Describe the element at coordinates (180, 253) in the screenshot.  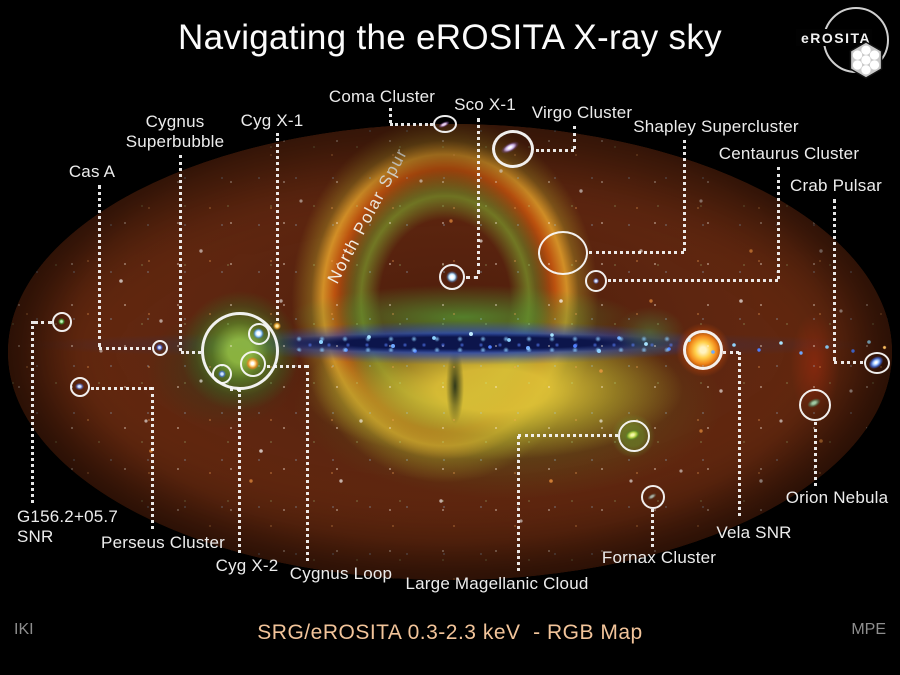
I see `leader-cygnus-superbubble-v` at that location.